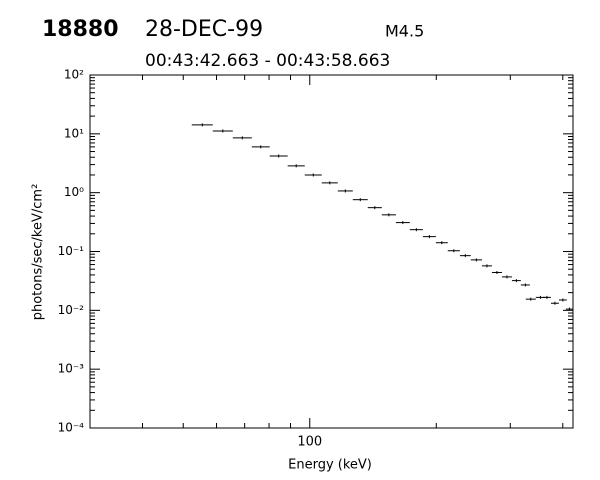  Describe the element at coordinates (404, 31) in the screenshot. I see `flare-class: M4.5` at that location.